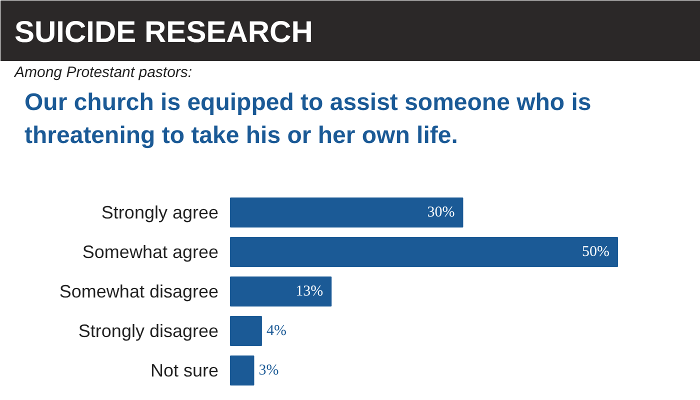 The width and height of the screenshot is (700, 400). What do you see at coordinates (160, 212) in the screenshot?
I see `y-tick-label: Strongly agree` at bounding box center [160, 212].